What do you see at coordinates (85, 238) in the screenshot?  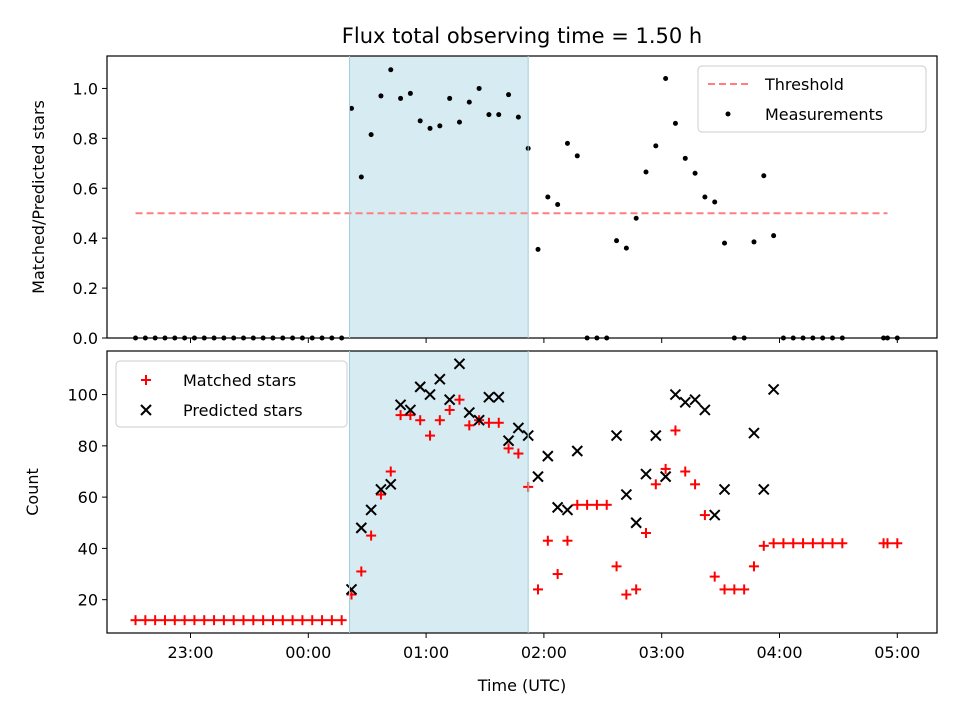 I see `y-tick-label: 0.4` at bounding box center [85, 238].